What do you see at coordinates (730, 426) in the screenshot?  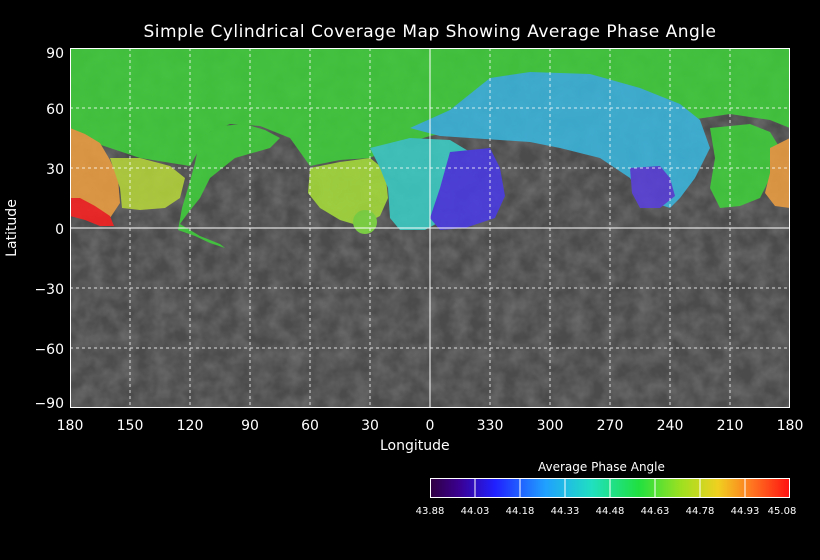 I see `lon-tick: 210` at bounding box center [730, 426].